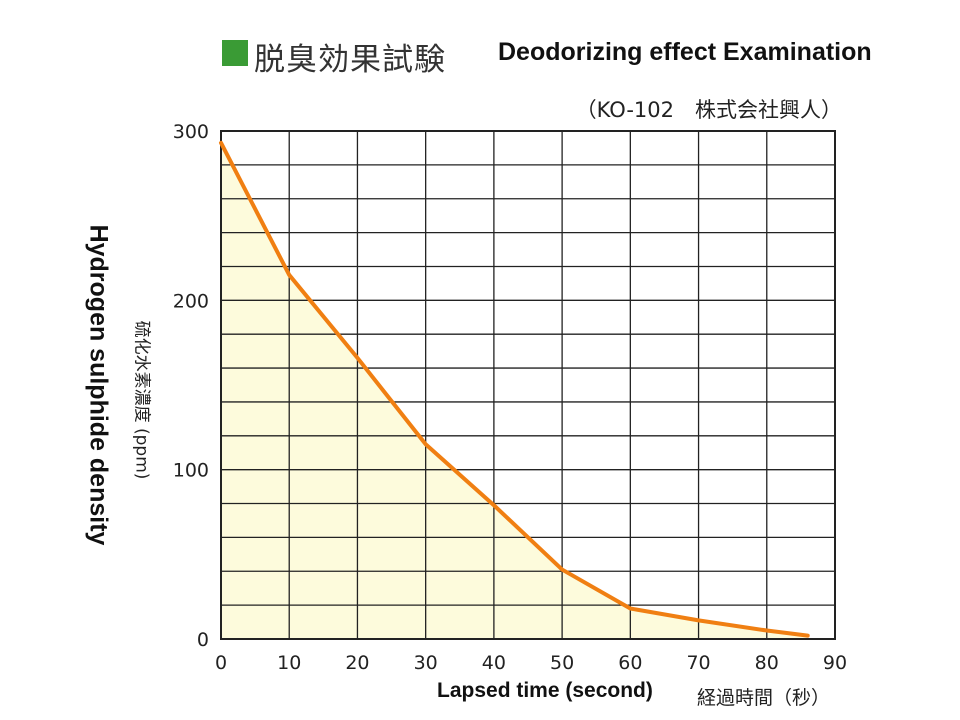 The image size is (960, 720). Describe the element at coordinates (545, 690) in the screenshot. I see `x-axis-label-english: Lapsed time (second)` at that location.